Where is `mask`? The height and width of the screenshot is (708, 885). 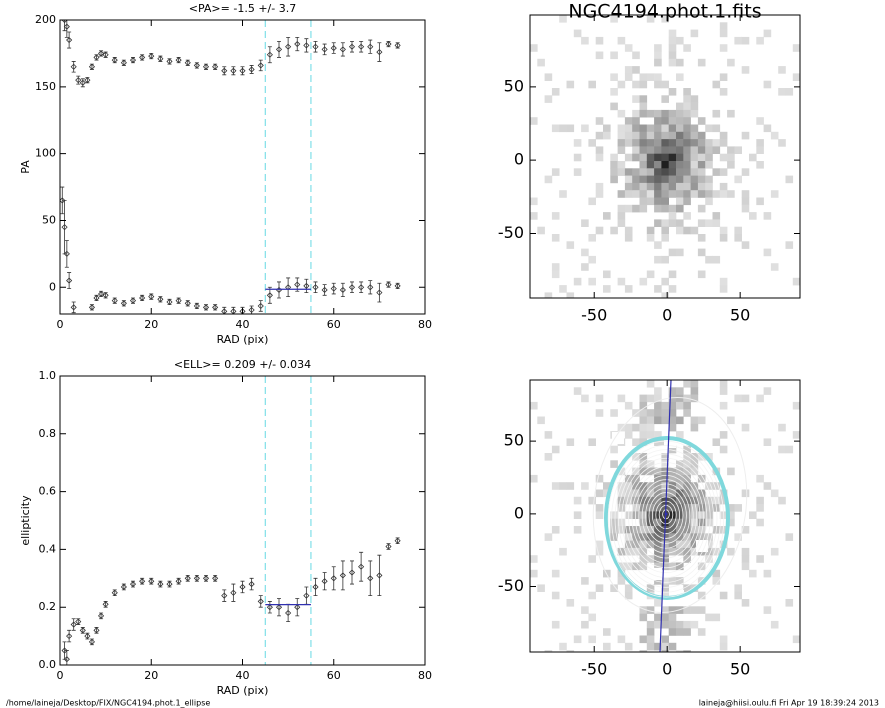 mask is located at coordinates (618, 438).